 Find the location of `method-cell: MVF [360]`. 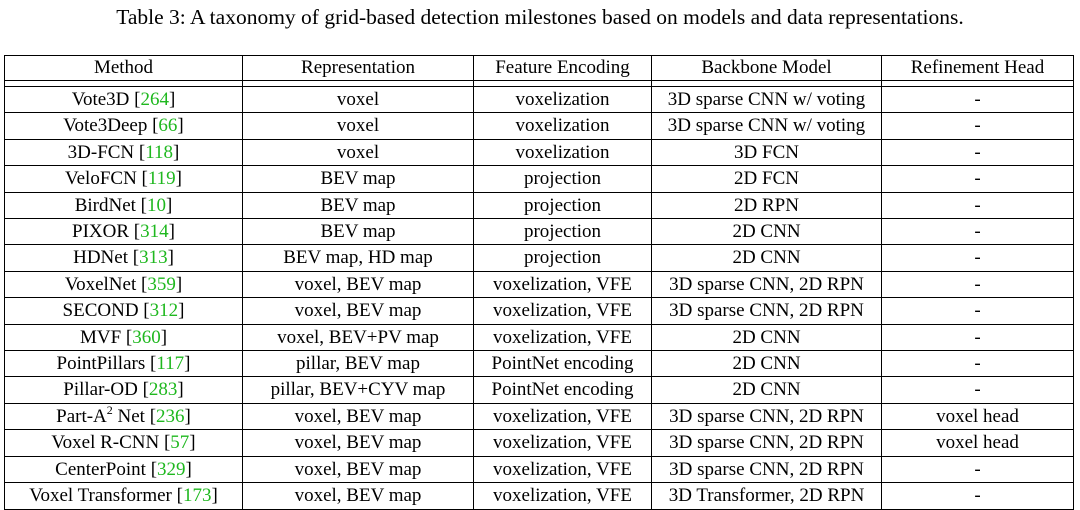

method-cell: MVF [360] is located at coordinates (123, 337).